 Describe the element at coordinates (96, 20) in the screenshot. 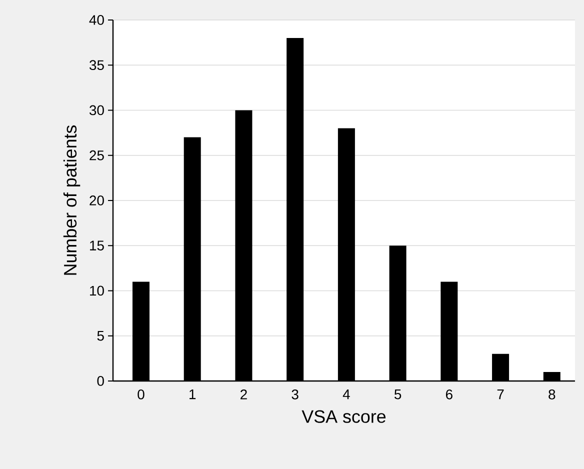

I see `y-tick-label: 40` at that location.